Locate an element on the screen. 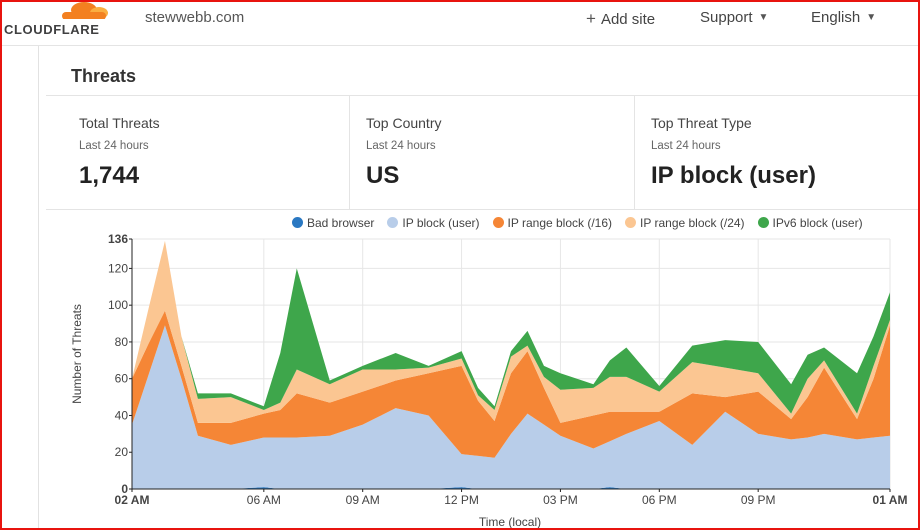  logo-wordmark: CLOUDFLARE is located at coordinates (52, 29).